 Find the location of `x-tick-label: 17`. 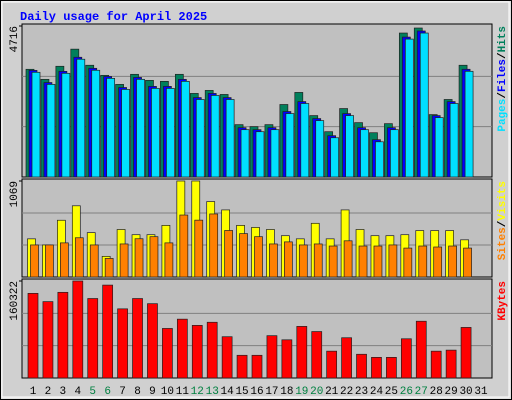

x-tick-label: 17 is located at coordinates (271, 392).